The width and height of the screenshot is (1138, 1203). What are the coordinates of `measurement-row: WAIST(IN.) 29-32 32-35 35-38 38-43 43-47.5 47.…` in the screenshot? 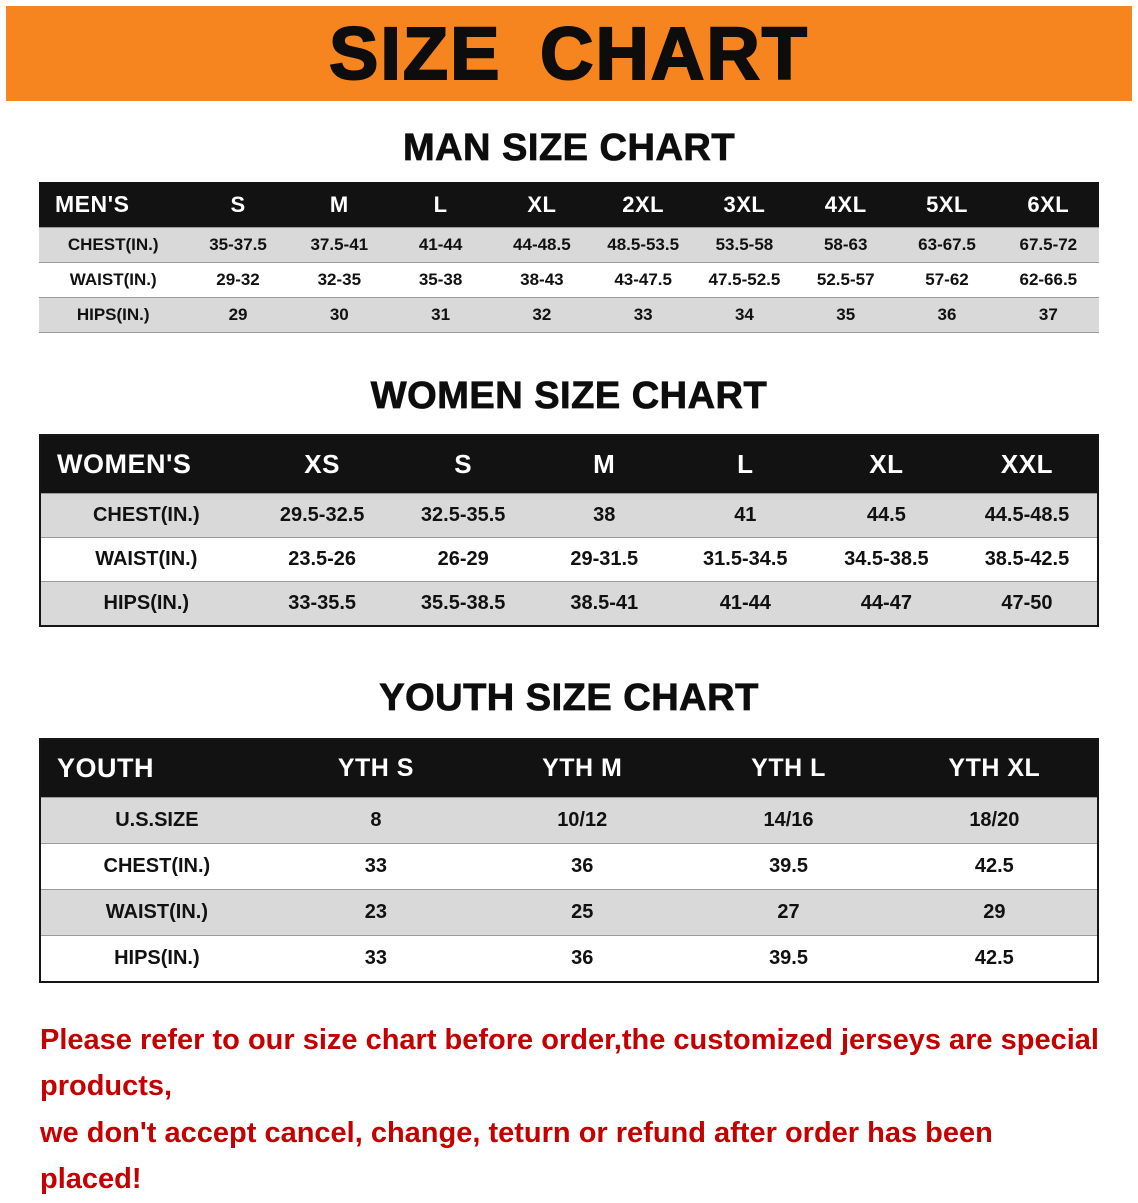 It's located at (569, 280).